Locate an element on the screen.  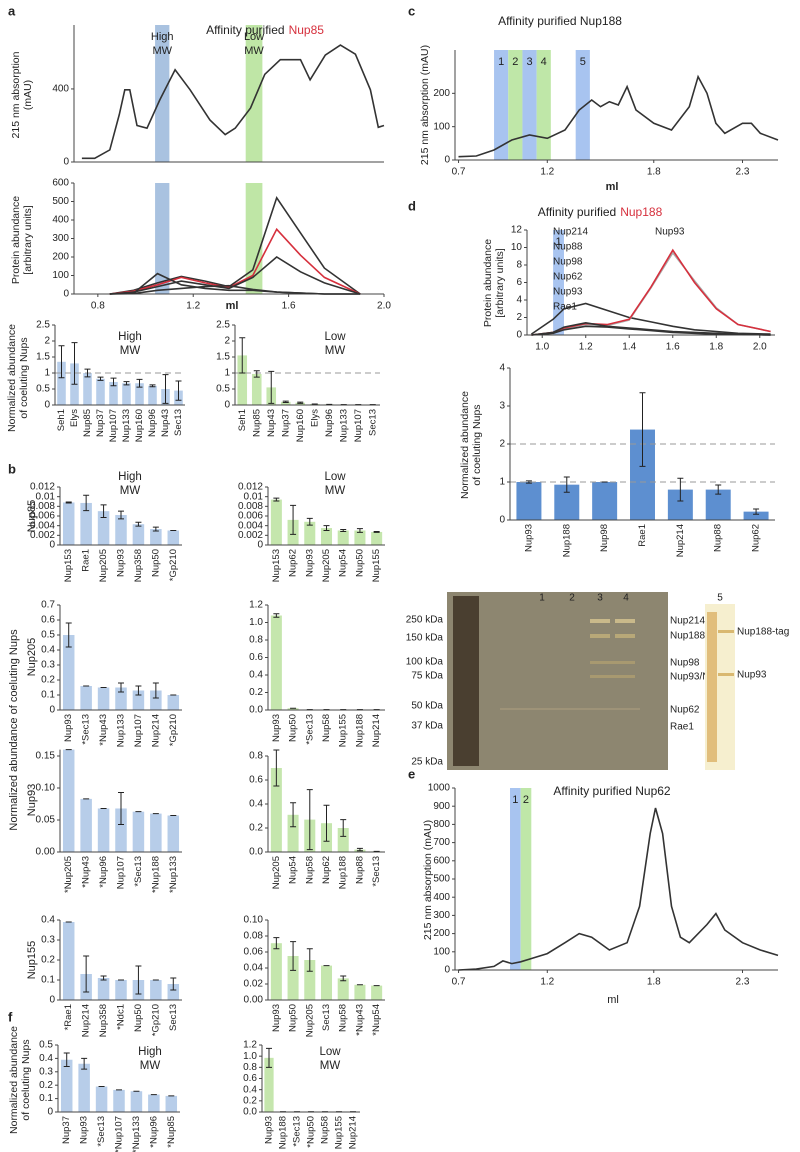
y-axis-label: Protein abundance is located at coordinates (488, 283).